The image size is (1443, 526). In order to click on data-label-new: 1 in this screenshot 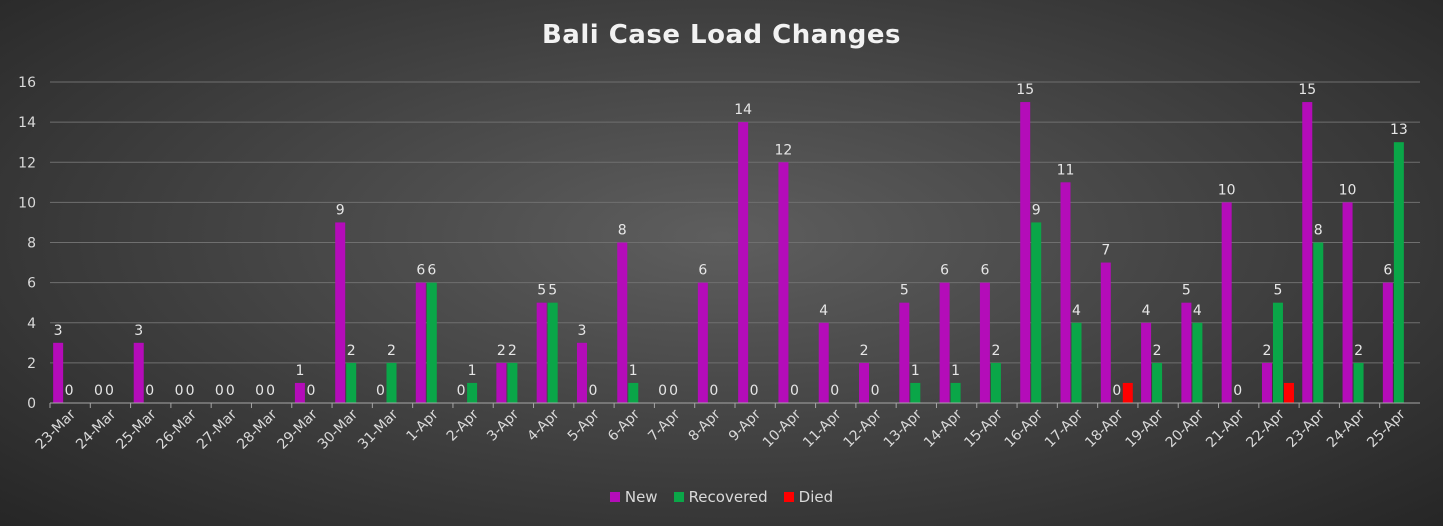, I will do `click(299, 371)`.